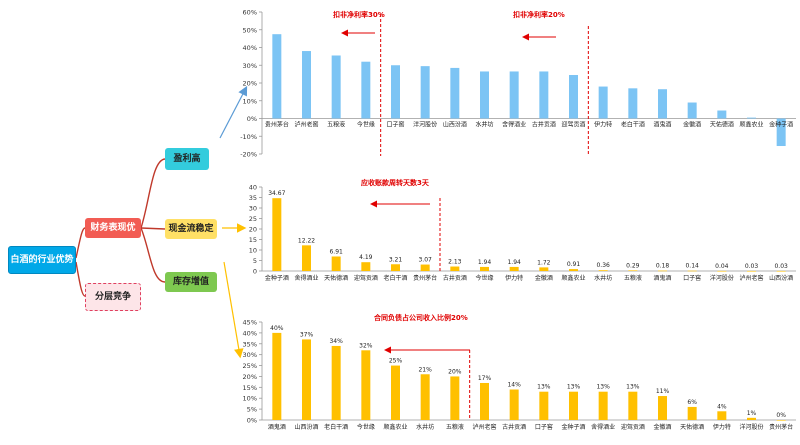 The image size is (800, 445). What do you see at coordinates (250, 66) in the screenshot?
I see `chart1-ytick-label: 30%` at bounding box center [250, 66].